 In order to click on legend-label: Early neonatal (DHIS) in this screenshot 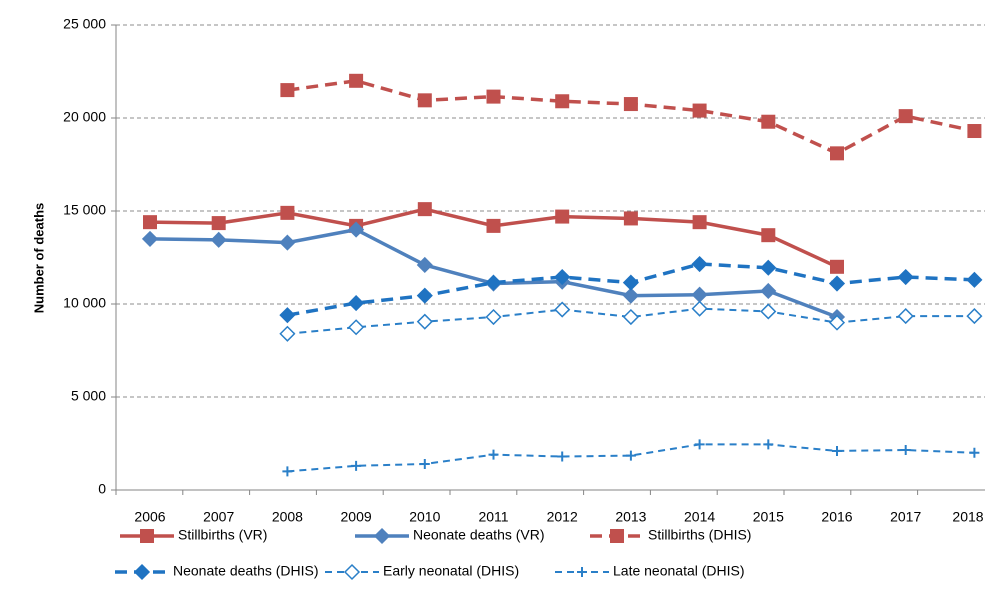, I will do `click(451, 571)`.